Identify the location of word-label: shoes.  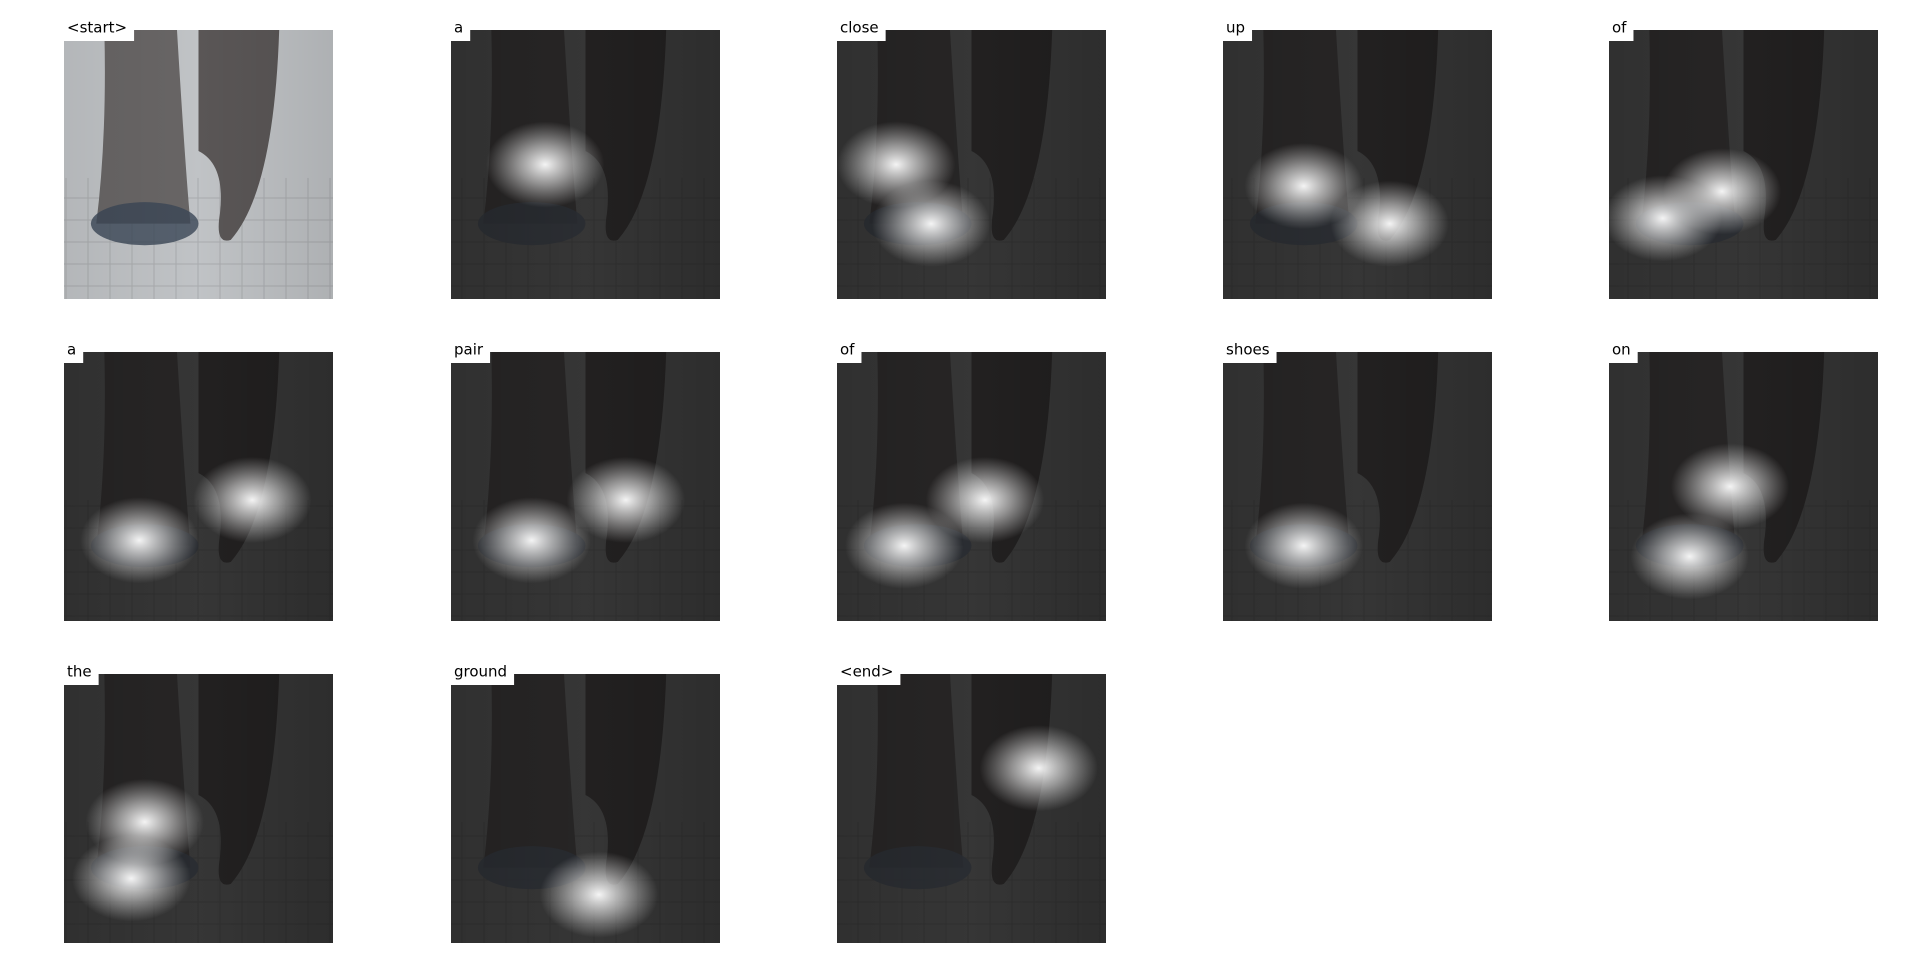
(1250, 350).